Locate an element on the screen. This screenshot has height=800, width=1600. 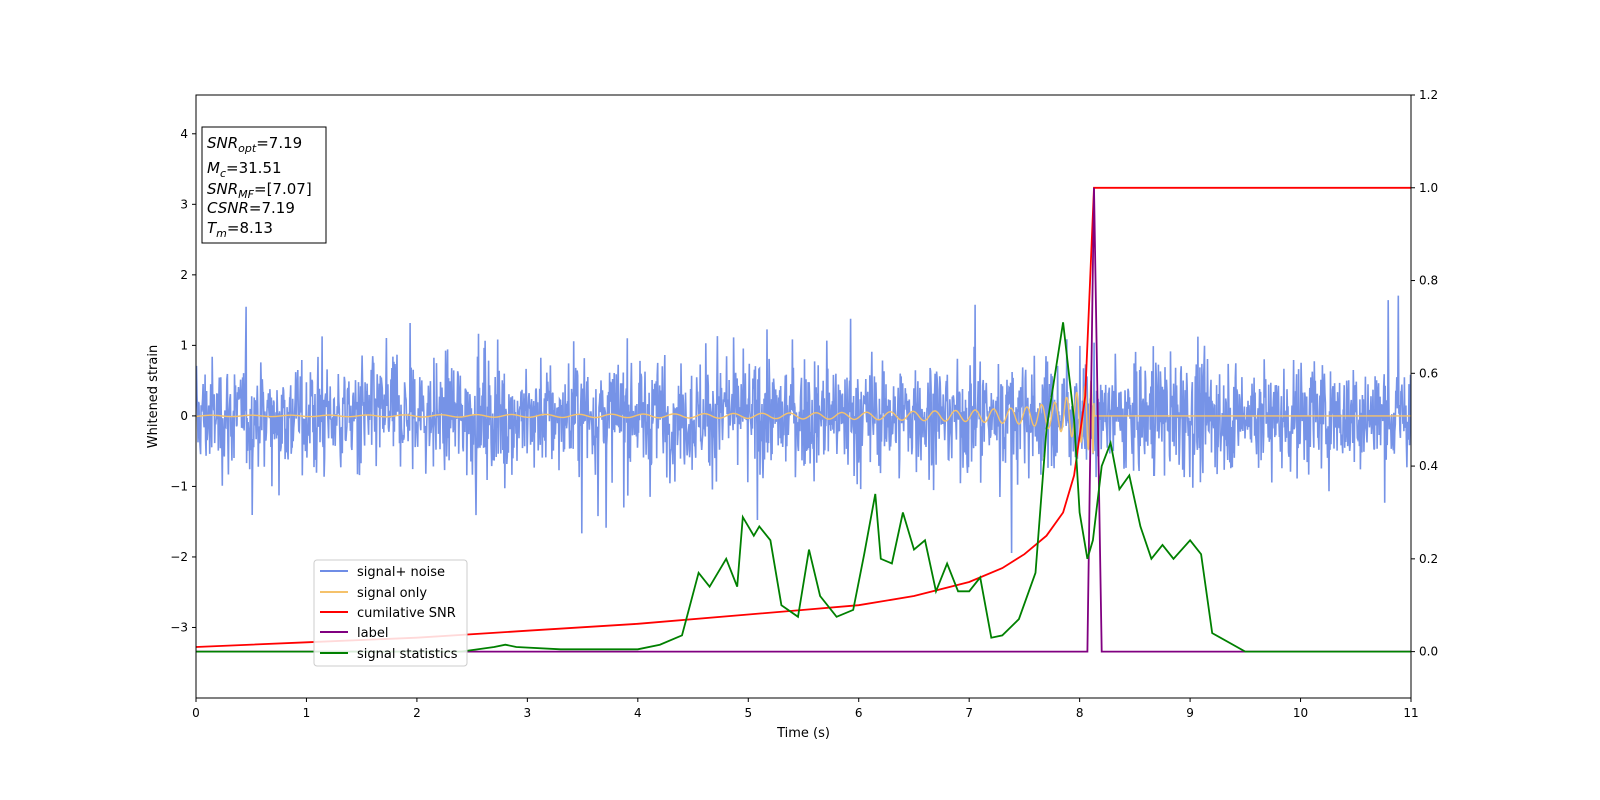
x-tick-label: 11 is located at coordinates (1410, 713).